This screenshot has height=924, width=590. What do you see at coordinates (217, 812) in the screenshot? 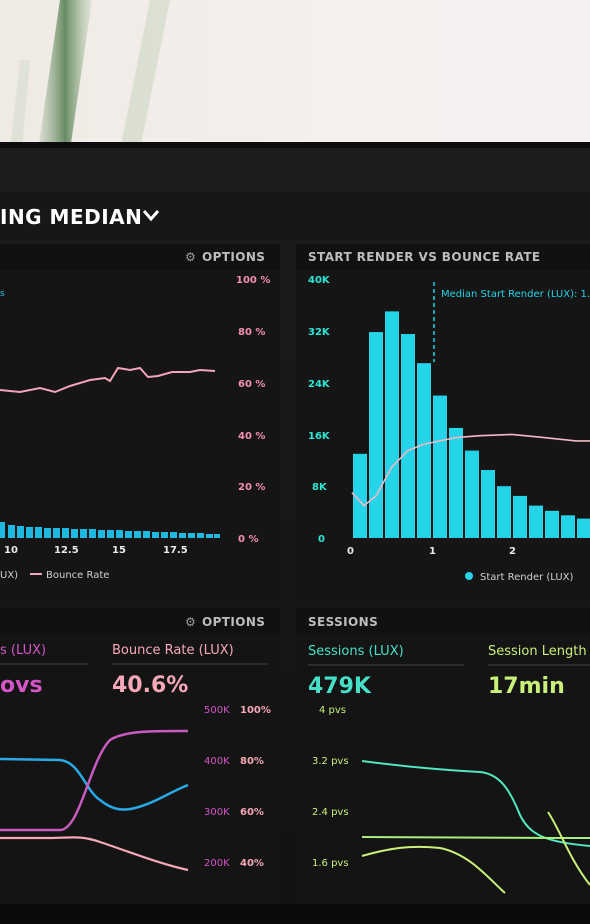
I see `tick-300k: 300K` at bounding box center [217, 812].